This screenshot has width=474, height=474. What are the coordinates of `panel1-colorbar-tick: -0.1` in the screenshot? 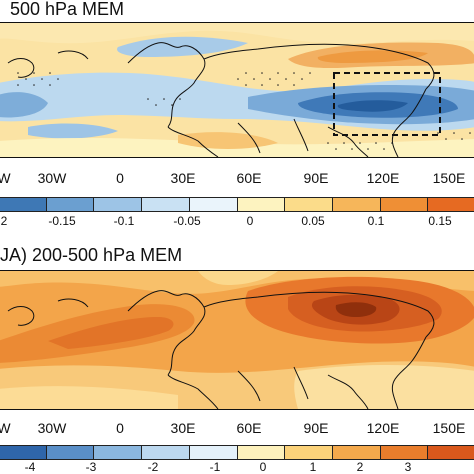 It's located at (124, 221).